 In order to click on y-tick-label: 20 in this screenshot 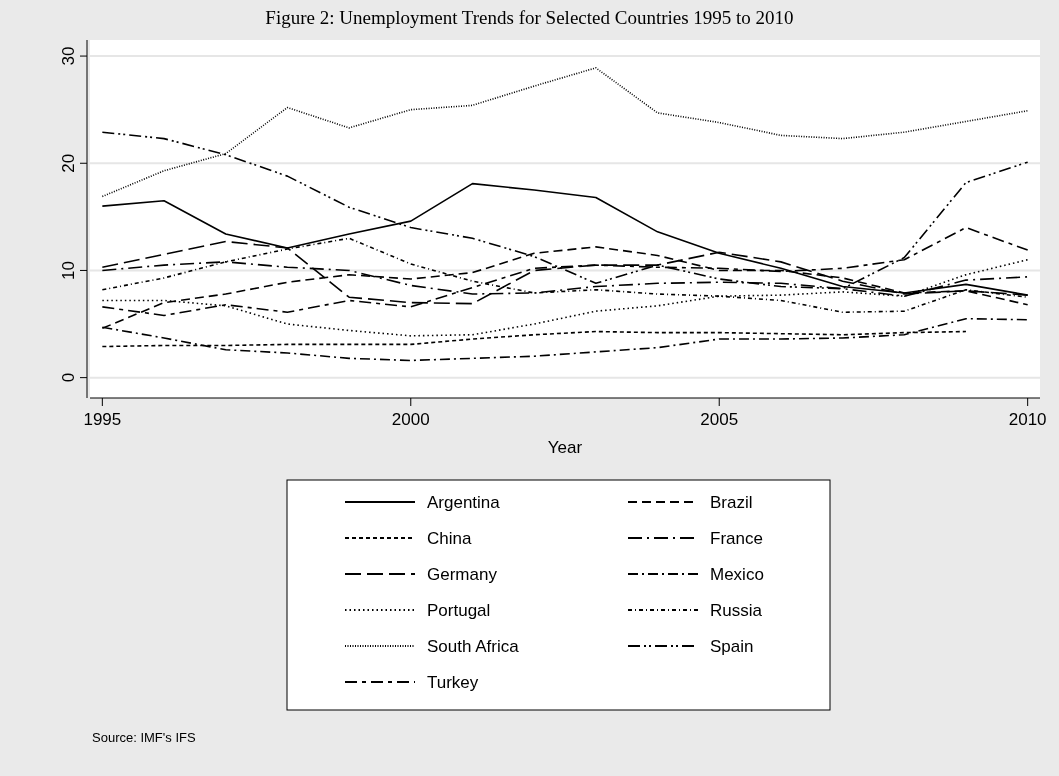, I will do `click(68, 163)`.